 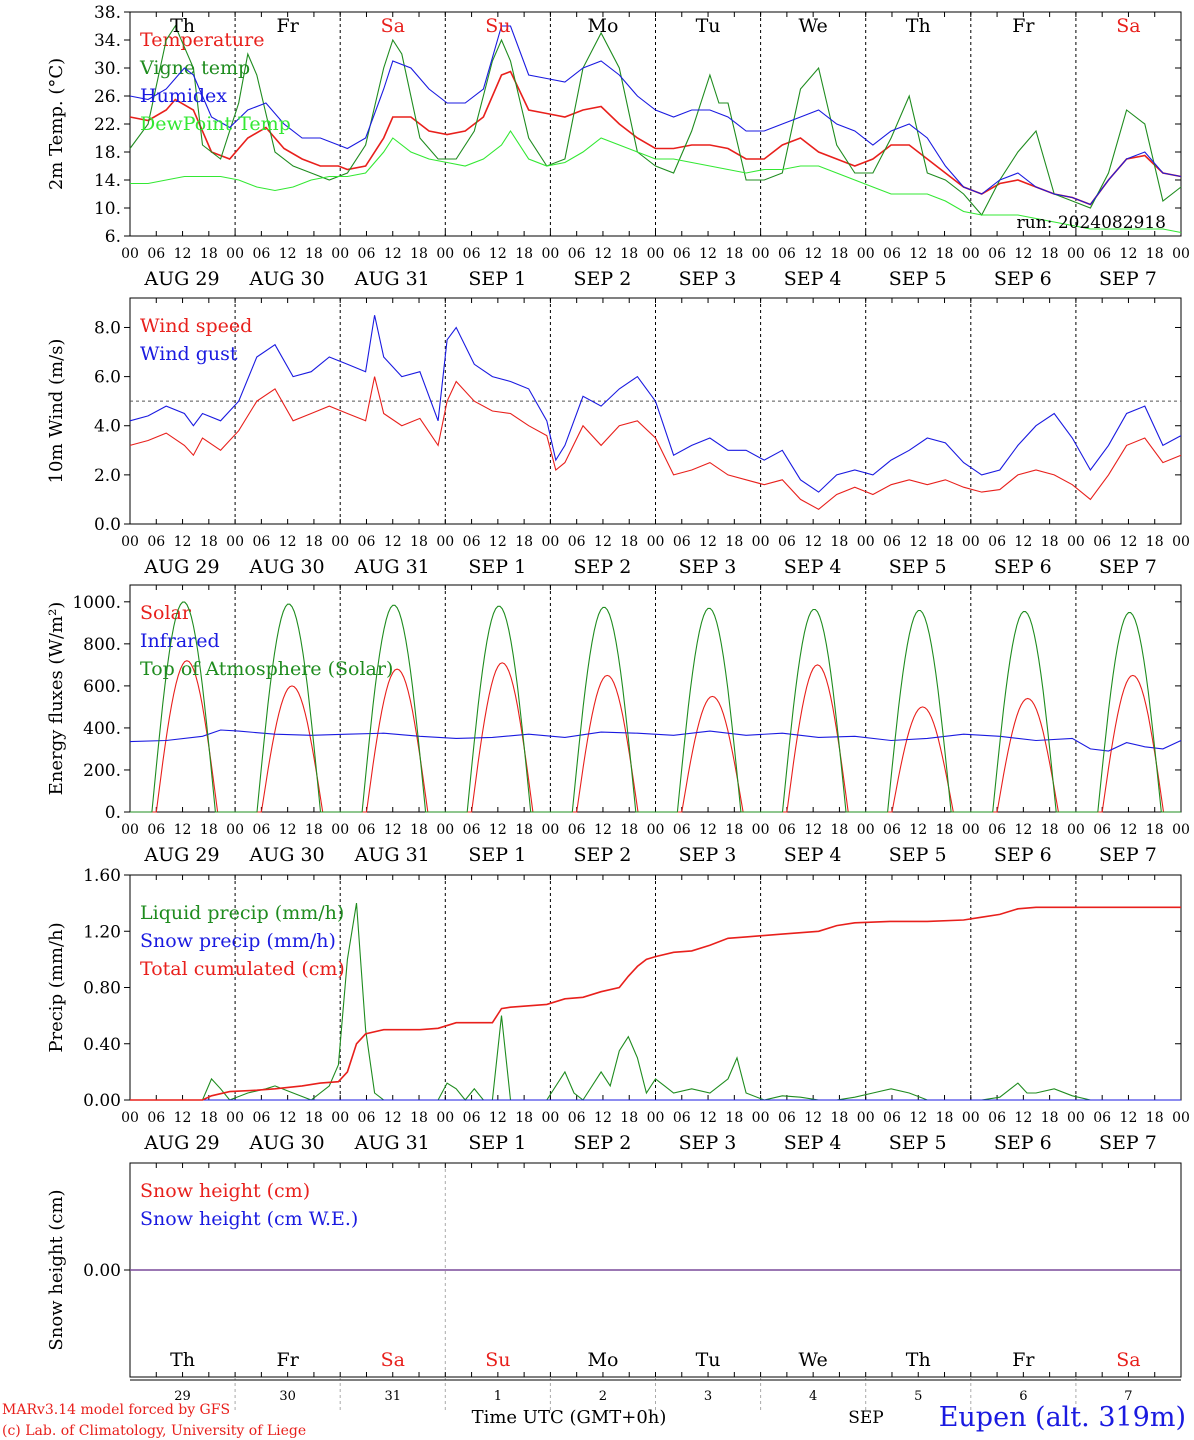 What do you see at coordinates (116, 1410) in the screenshot?
I see `model-credit: MARv3.14 model forced by GFS` at bounding box center [116, 1410].